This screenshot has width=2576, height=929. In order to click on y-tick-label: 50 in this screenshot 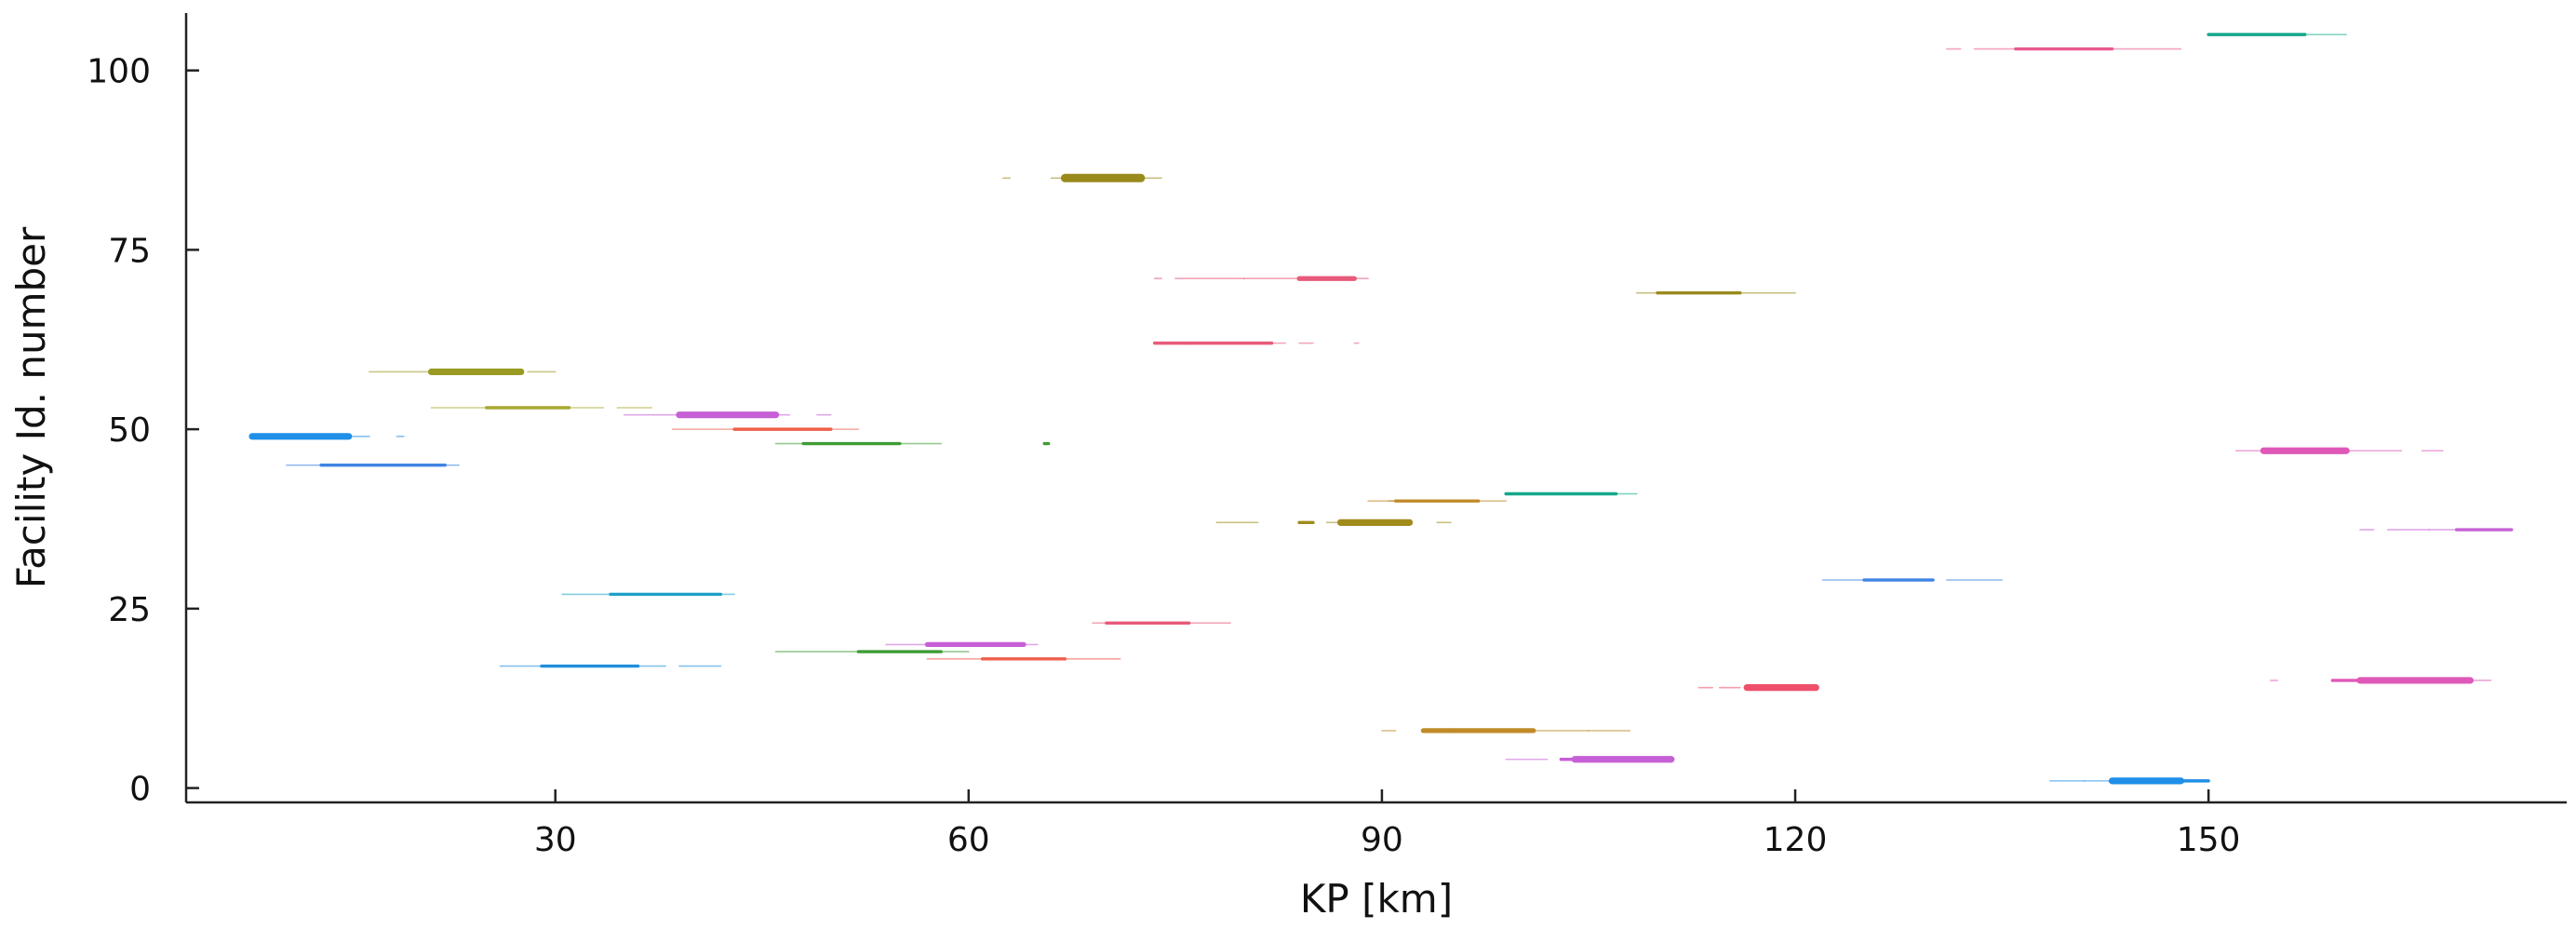, I will do `click(129, 430)`.